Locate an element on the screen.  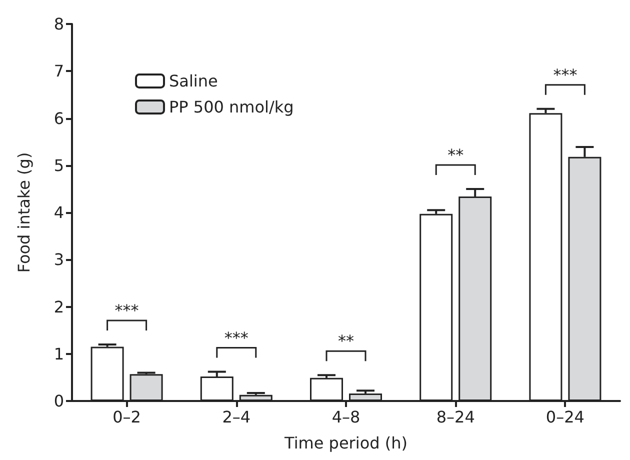
x-tick-label: 4–8 is located at coordinates (346, 417).